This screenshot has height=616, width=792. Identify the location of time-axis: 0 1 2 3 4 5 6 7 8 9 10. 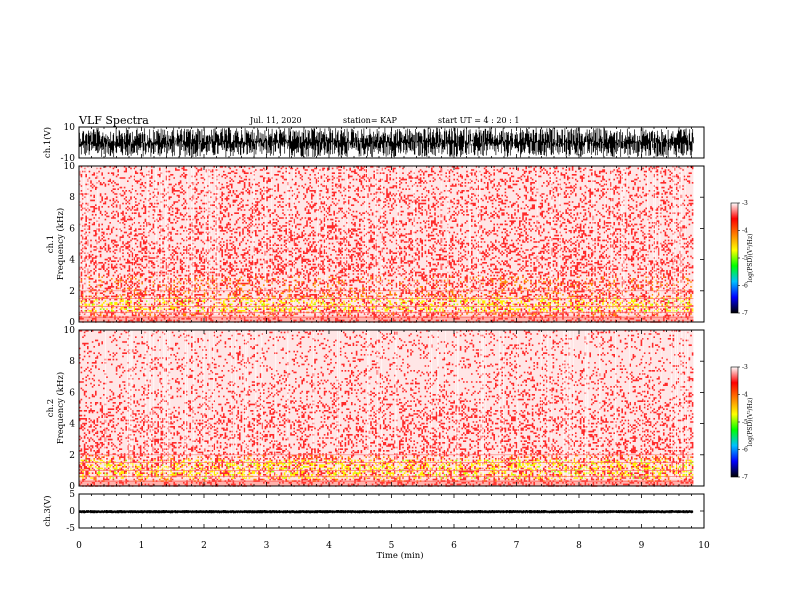
(393, 546).